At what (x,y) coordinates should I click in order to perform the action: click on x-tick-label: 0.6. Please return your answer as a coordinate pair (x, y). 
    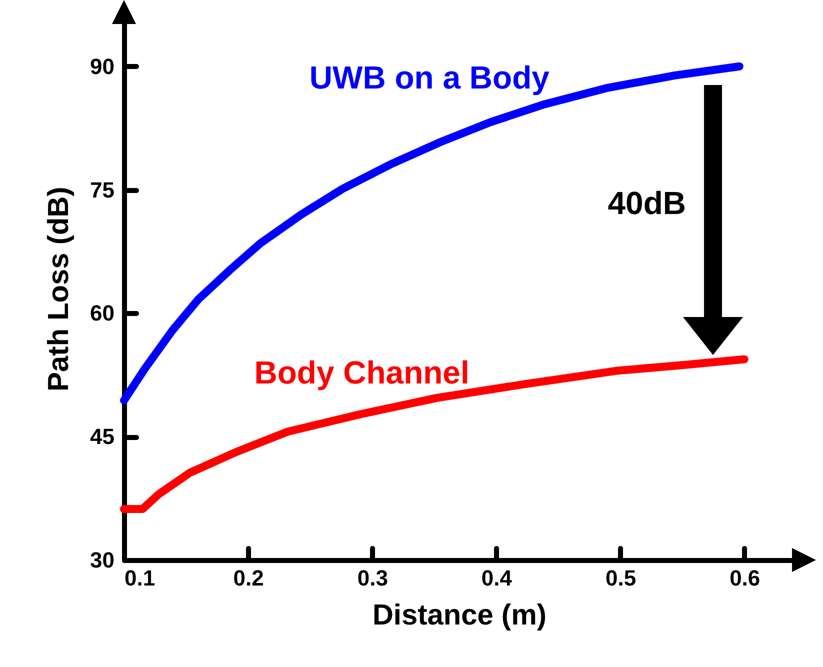
    Looking at the image, I should click on (745, 578).